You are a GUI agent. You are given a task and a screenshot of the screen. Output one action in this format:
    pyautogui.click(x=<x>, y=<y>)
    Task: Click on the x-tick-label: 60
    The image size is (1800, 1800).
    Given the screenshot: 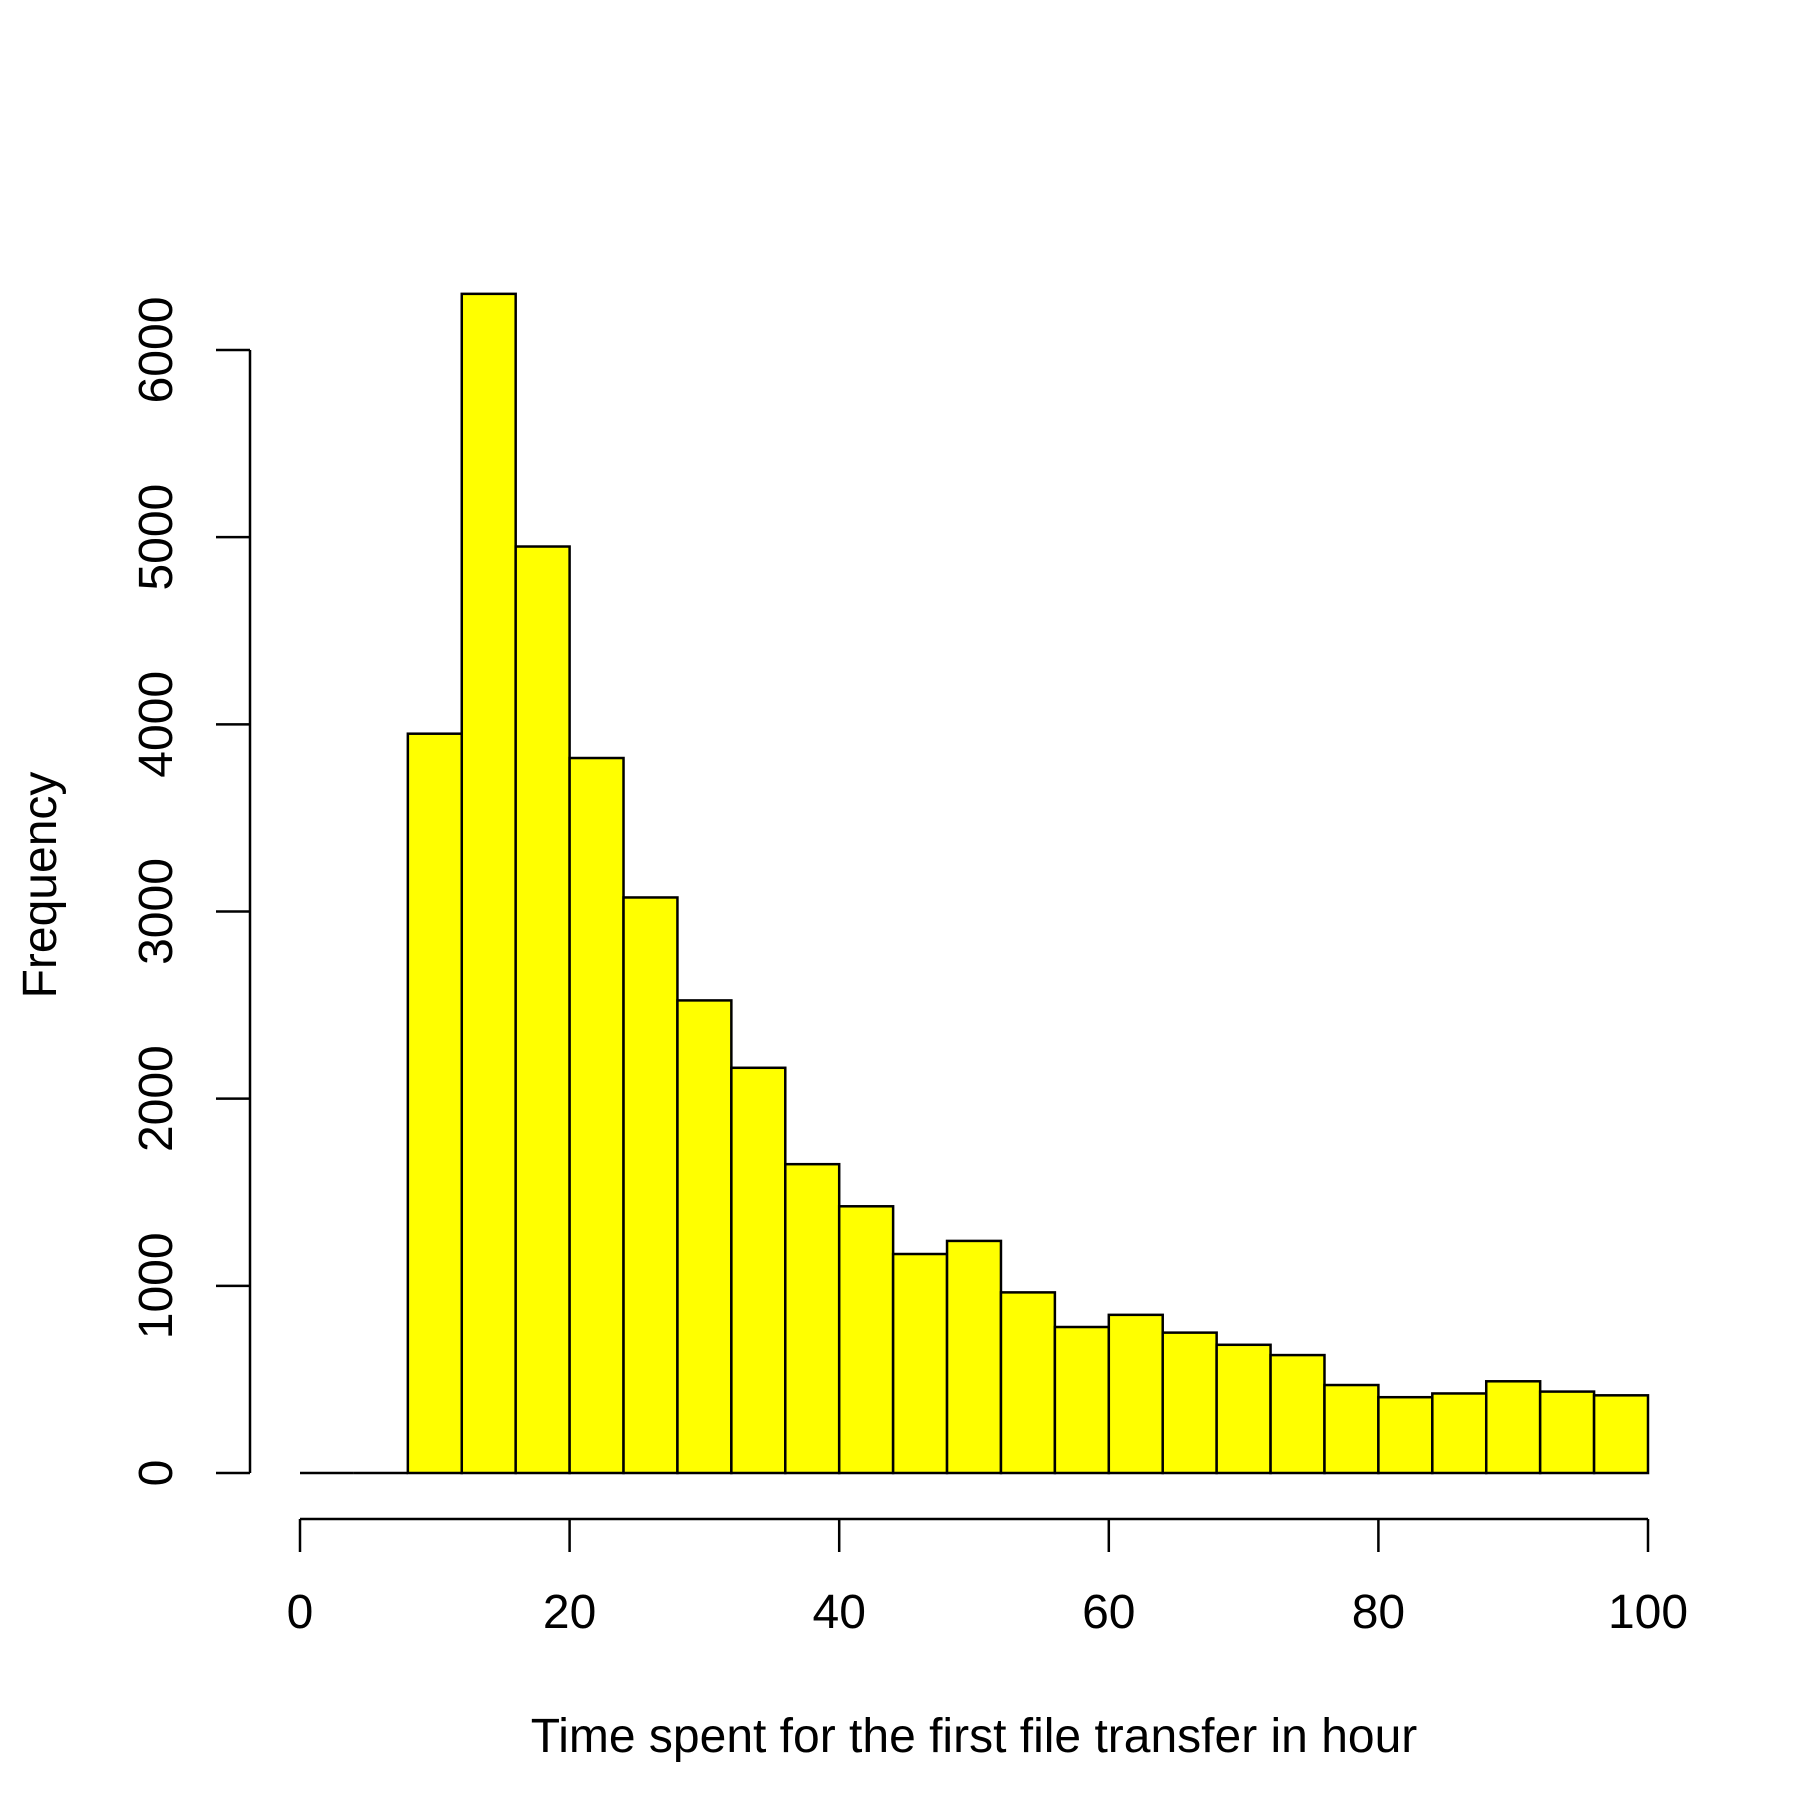 What is the action you would take?
    pyautogui.click(x=1108, y=1612)
    